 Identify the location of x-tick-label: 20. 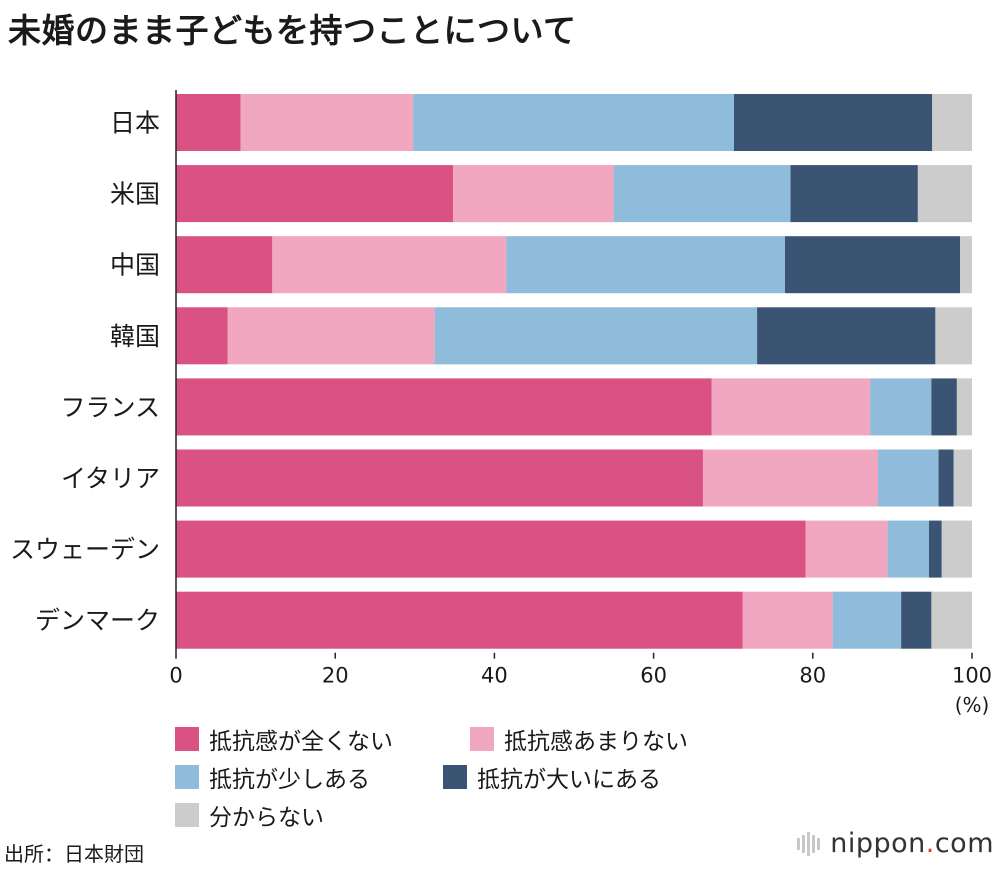
(335, 676).